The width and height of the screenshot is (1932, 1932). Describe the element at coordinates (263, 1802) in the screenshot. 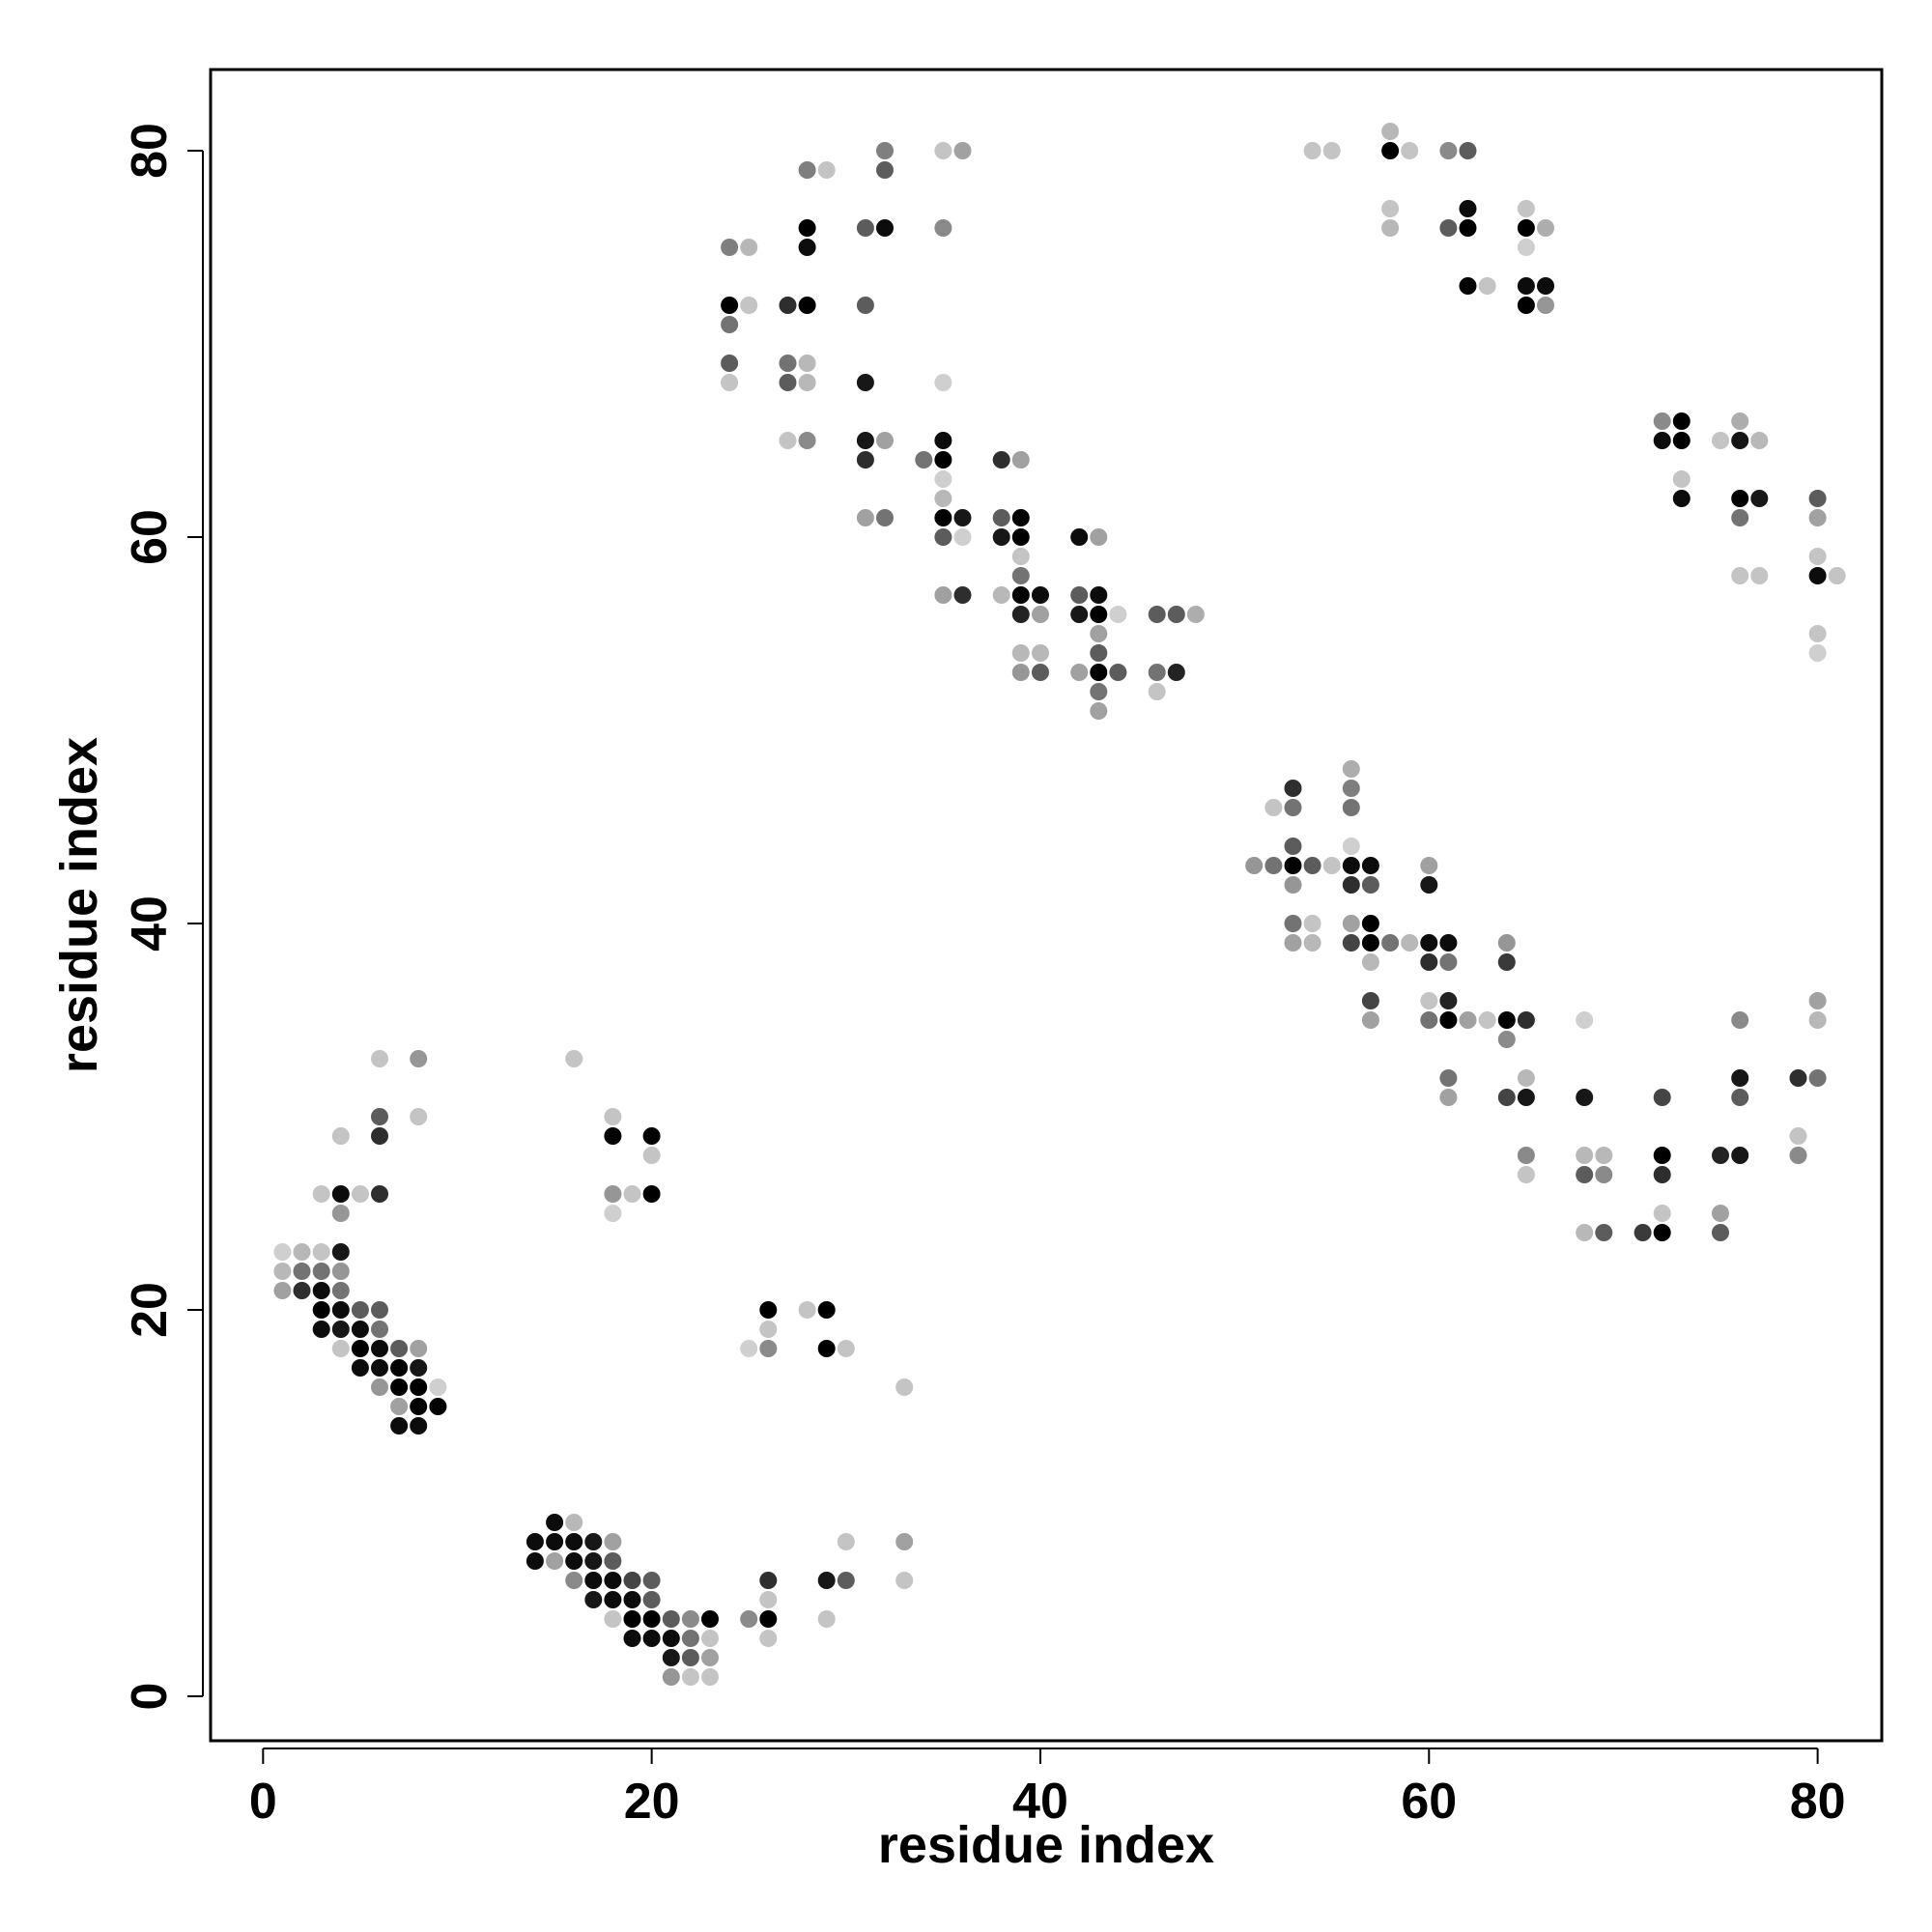

I see `x-tick-label: 0` at that location.